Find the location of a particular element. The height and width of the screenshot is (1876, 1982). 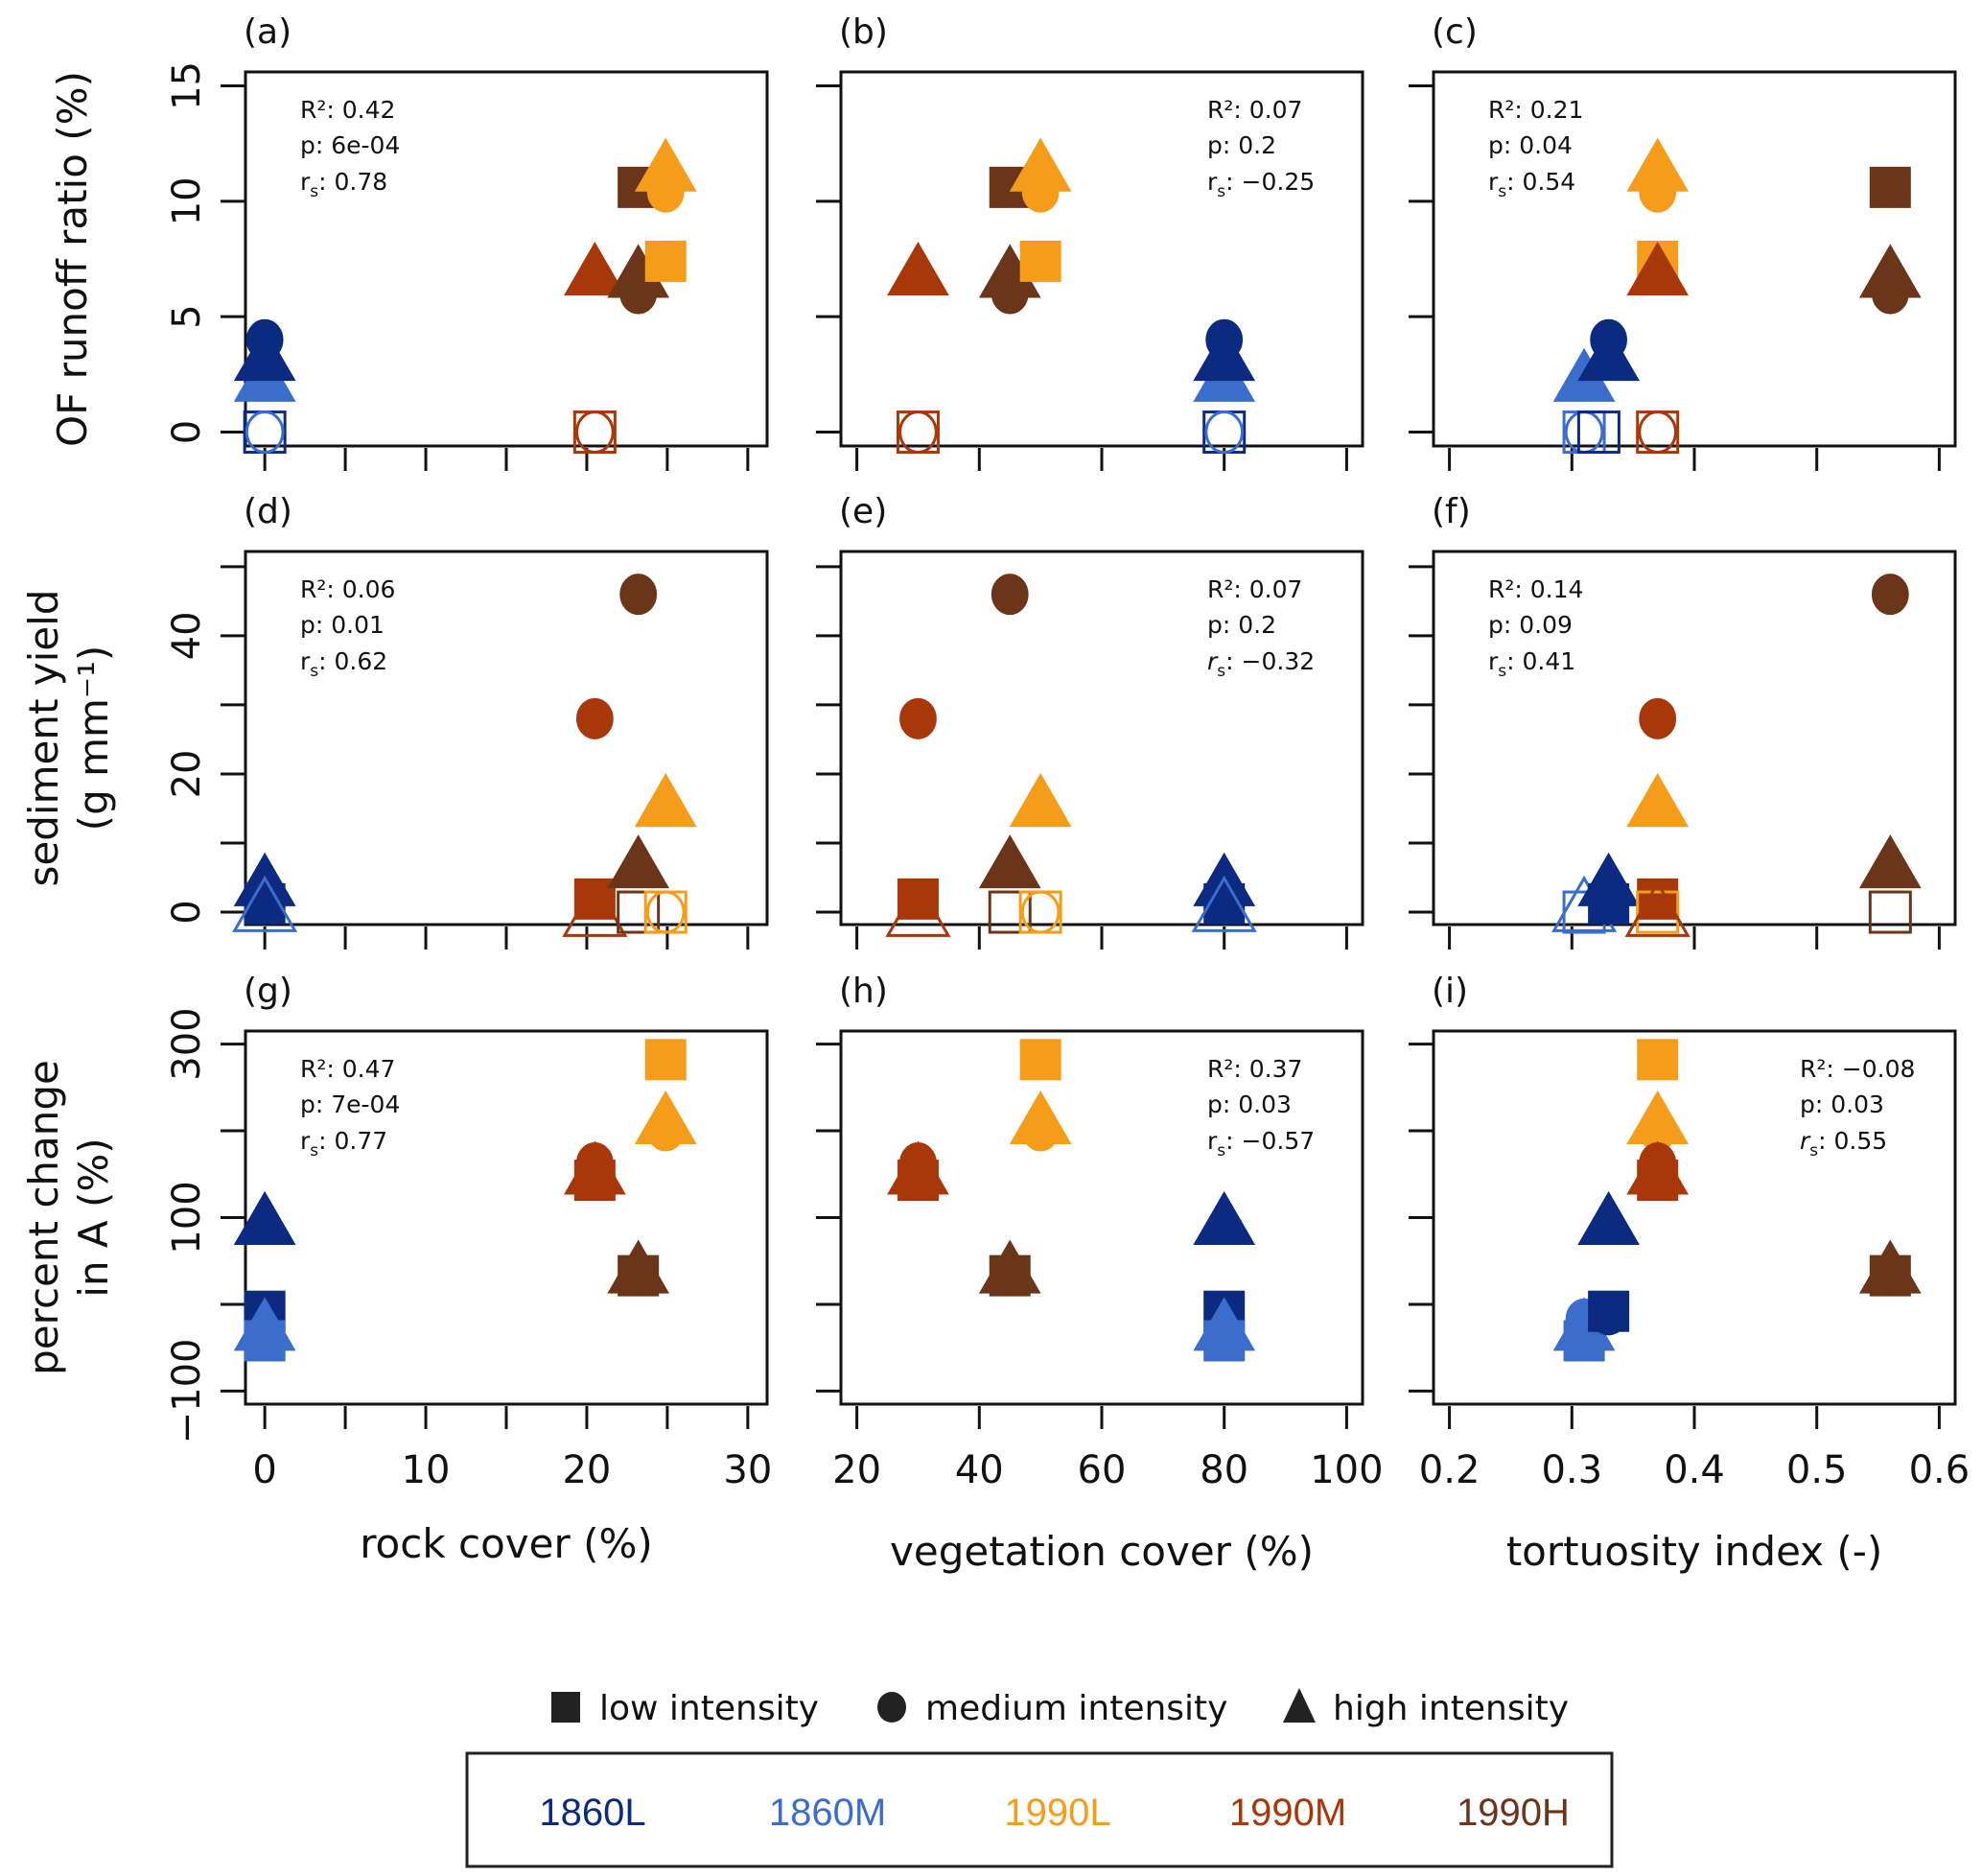

panel-label: (g) is located at coordinates (268, 991).